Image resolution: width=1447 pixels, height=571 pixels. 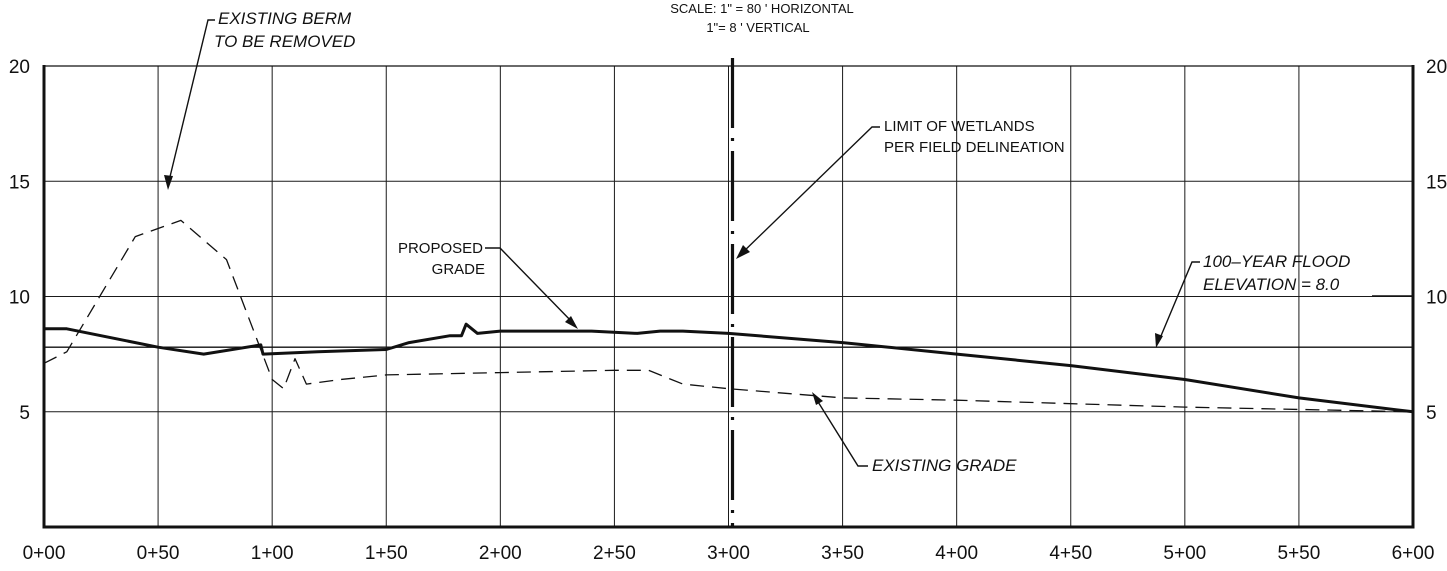 I want to click on x-tick-label: 5+00, so click(x=1184, y=553).